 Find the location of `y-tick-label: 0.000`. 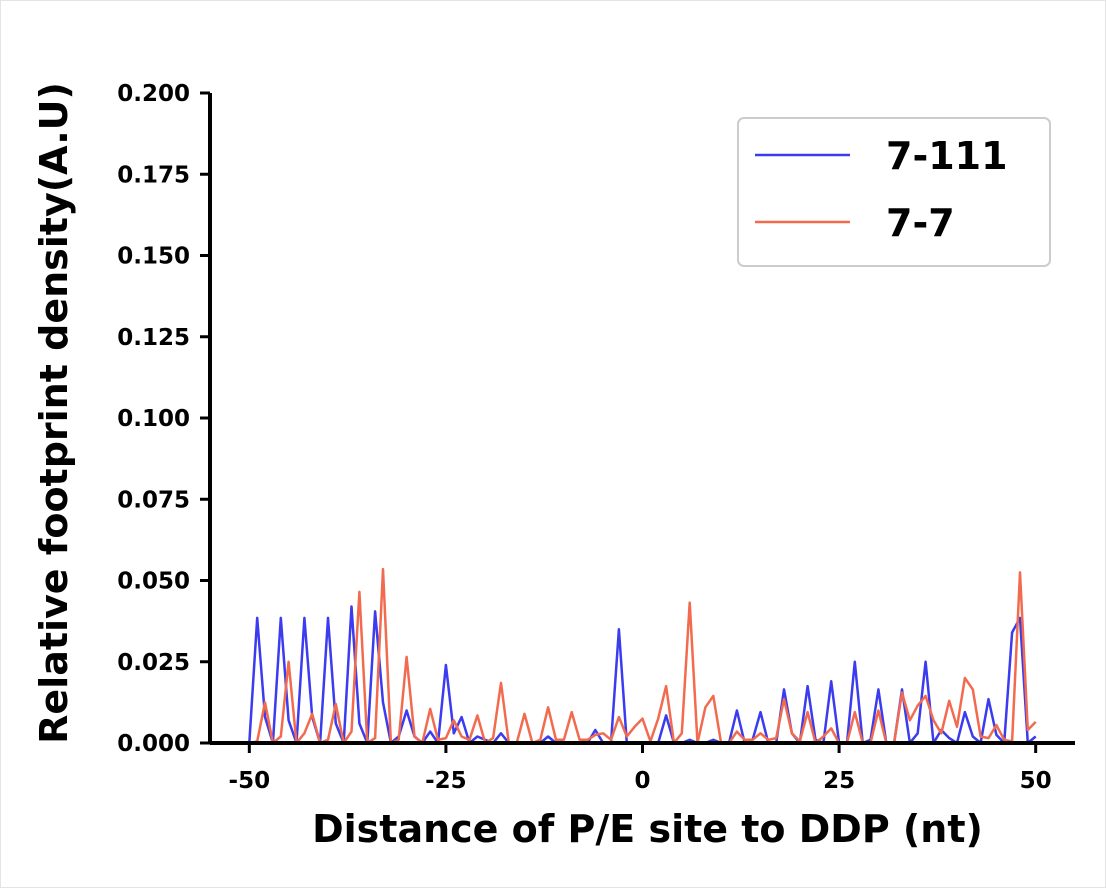

y-tick-label: 0.000 is located at coordinates (153, 744).